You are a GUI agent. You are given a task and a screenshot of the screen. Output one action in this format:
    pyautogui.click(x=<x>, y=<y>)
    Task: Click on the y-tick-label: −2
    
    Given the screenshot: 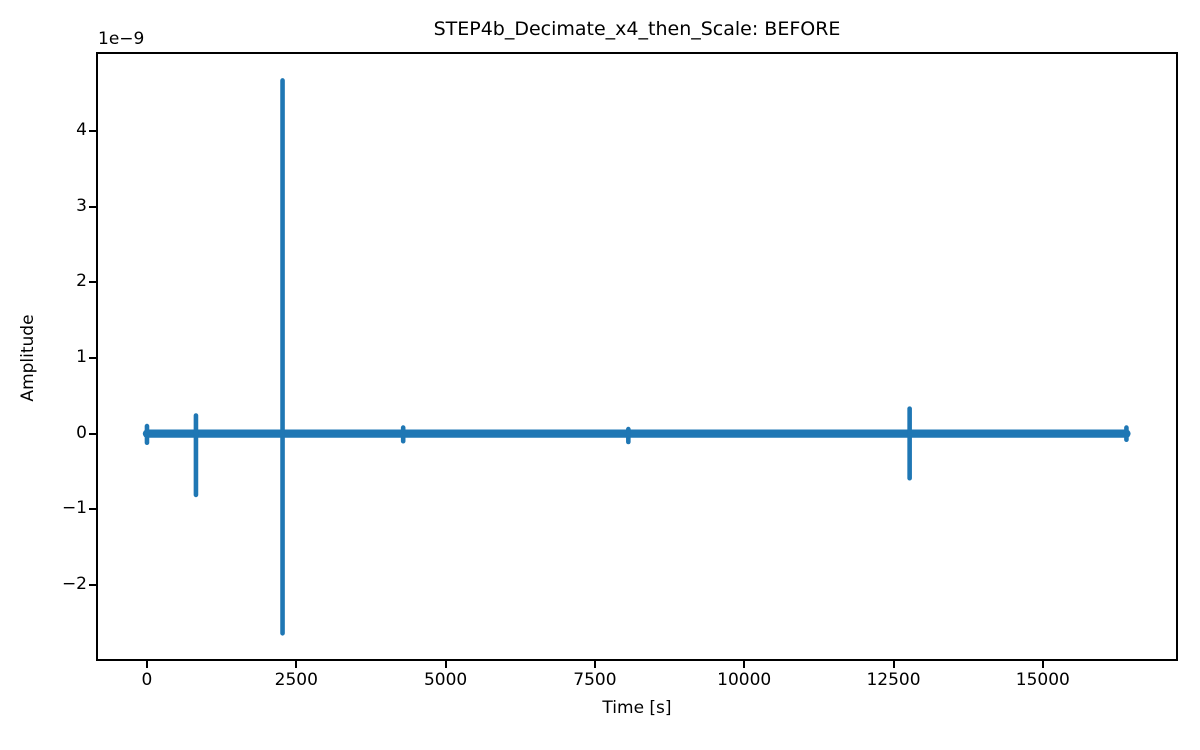 What is the action you would take?
    pyautogui.click(x=74, y=583)
    